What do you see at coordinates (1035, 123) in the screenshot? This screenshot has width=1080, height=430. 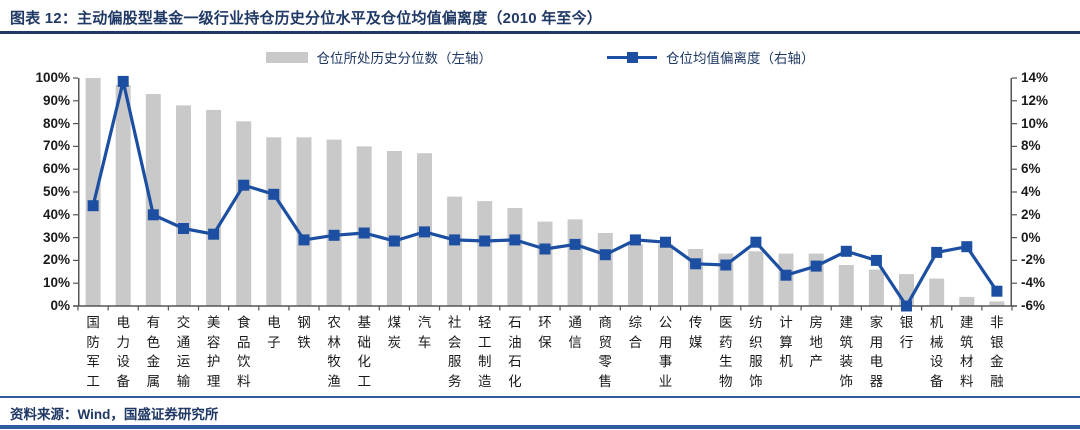 I see `right-axis-tick-label: 10%` at bounding box center [1035, 123].